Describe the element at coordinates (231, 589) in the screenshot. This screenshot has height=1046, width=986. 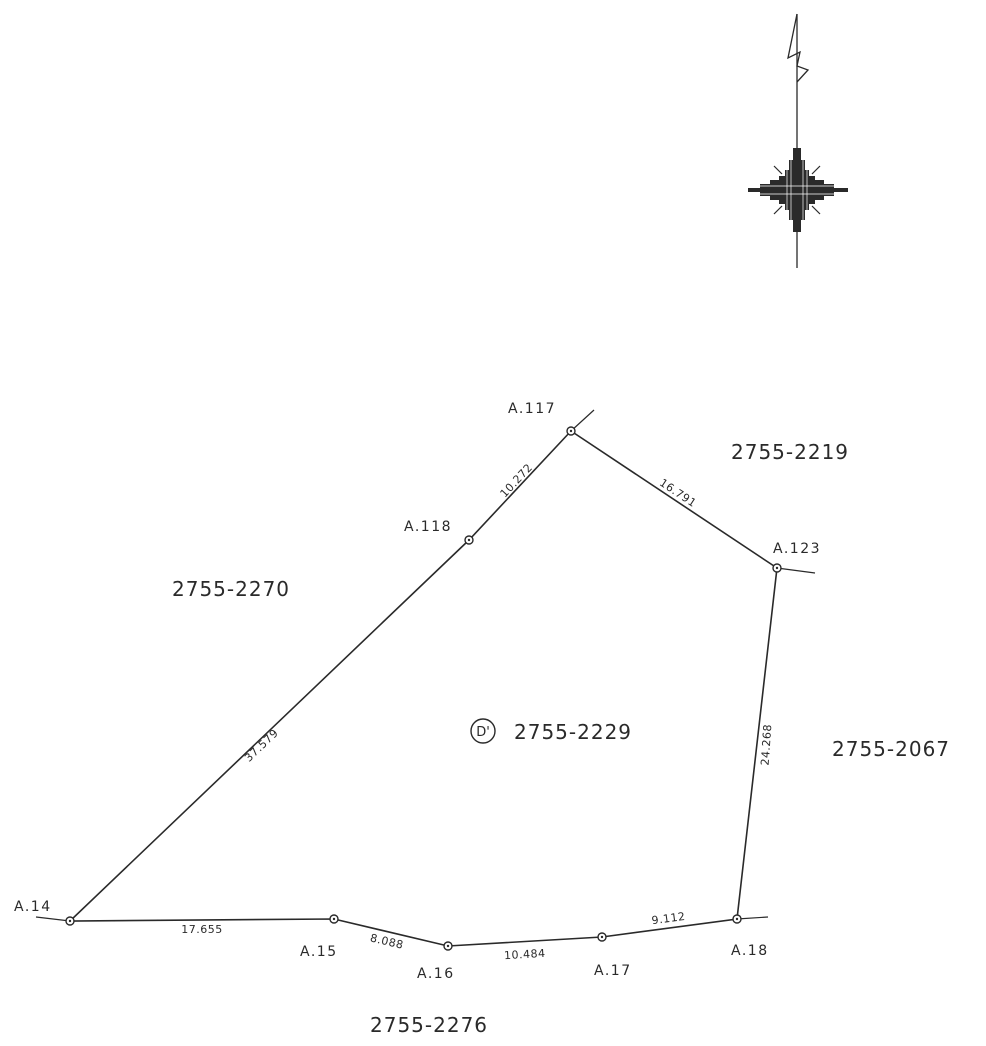
I see `neighbor-parcel-west: 2755-2270` at that location.